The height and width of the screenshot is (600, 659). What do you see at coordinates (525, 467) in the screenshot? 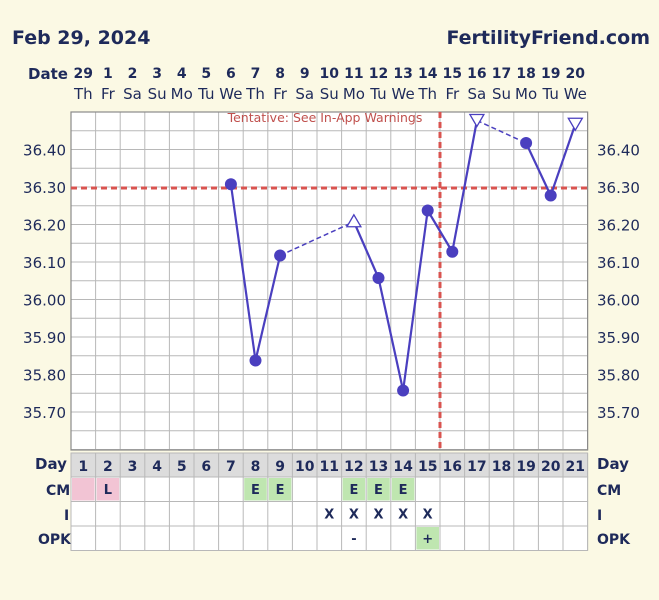
I see `day-number-label: 19` at bounding box center [525, 467].